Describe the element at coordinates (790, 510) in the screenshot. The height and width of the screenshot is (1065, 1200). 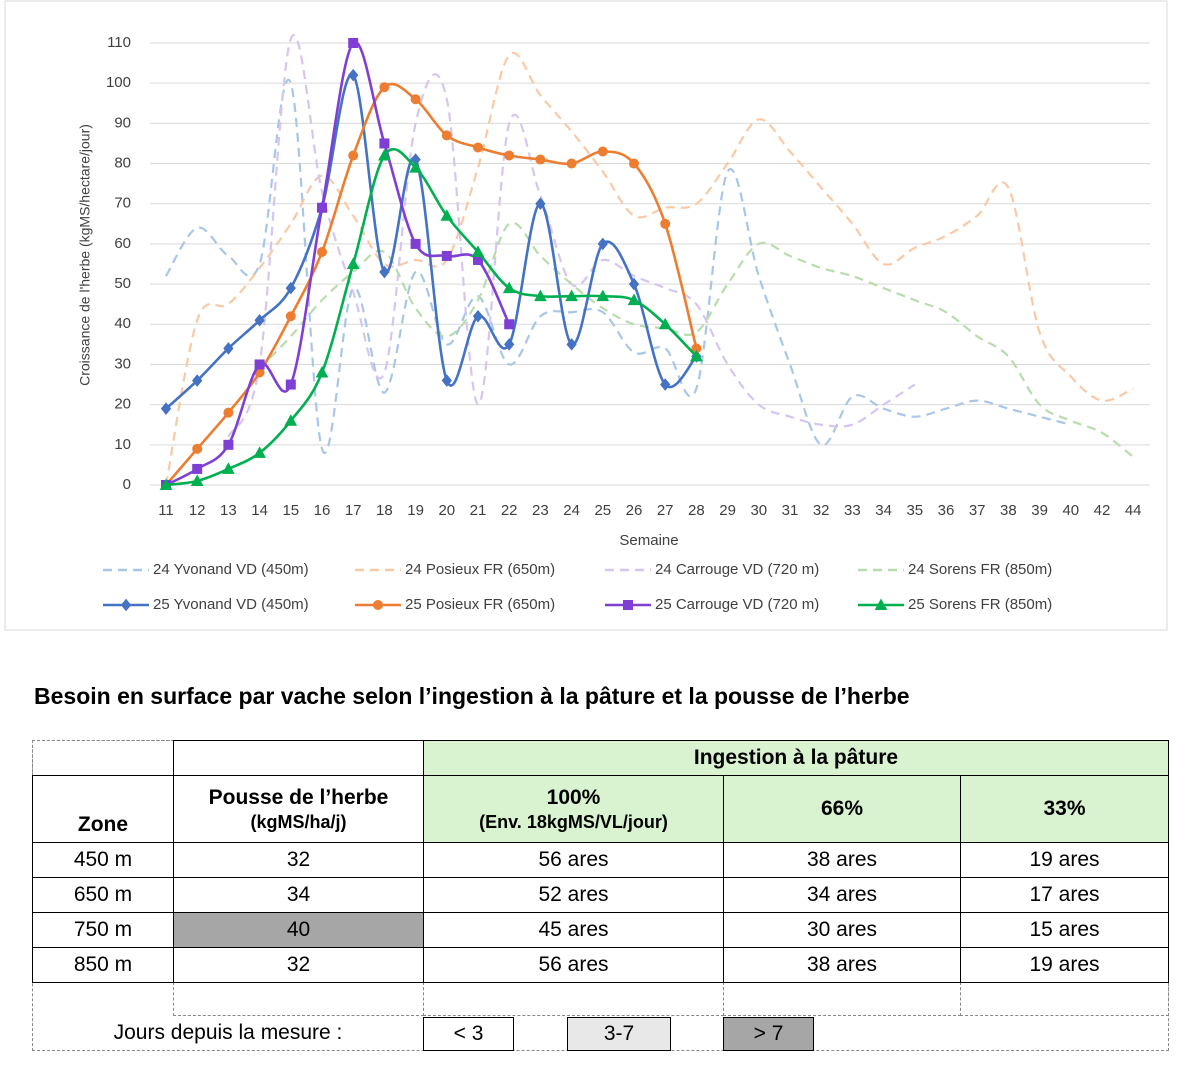
I see `x-tick-label: 31` at that location.